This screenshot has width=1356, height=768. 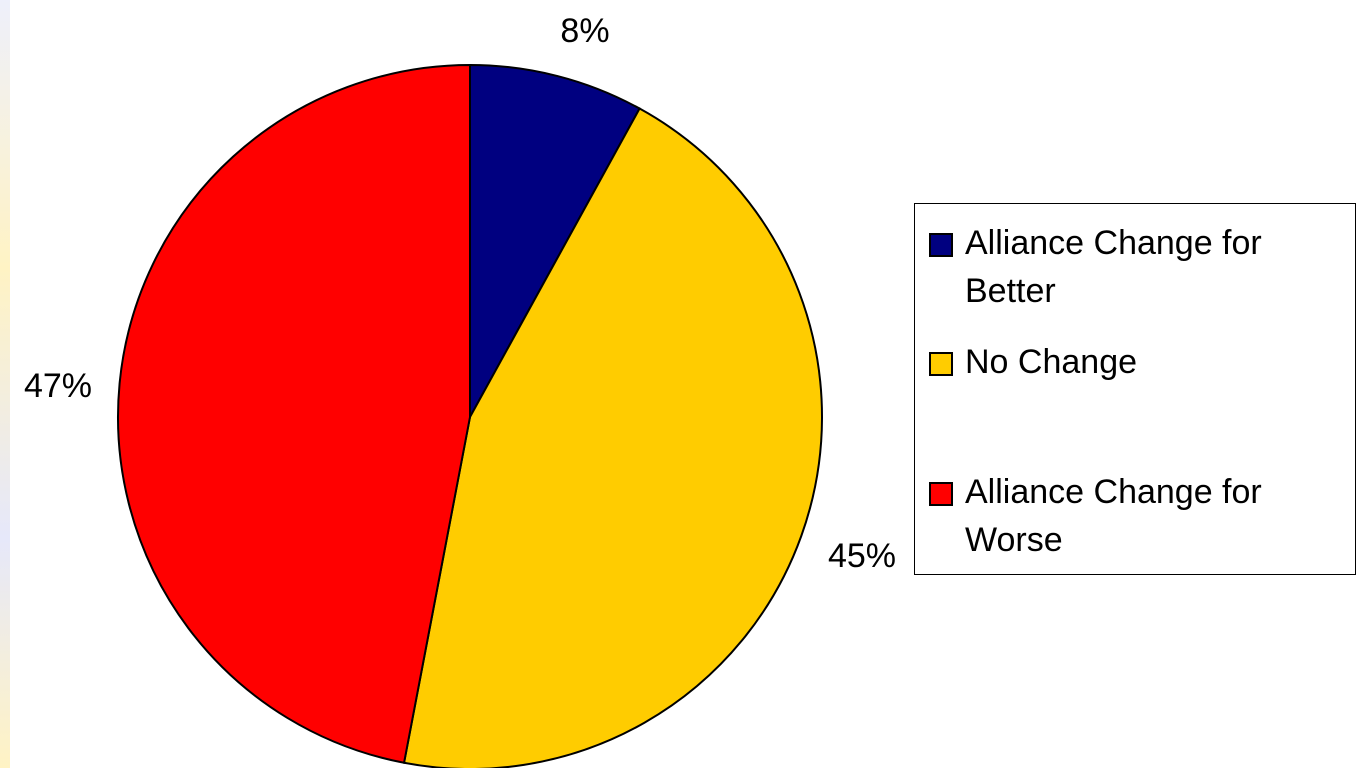 I want to click on legend-item-worse: Alliance Change for Worse, so click(x=1139, y=516).